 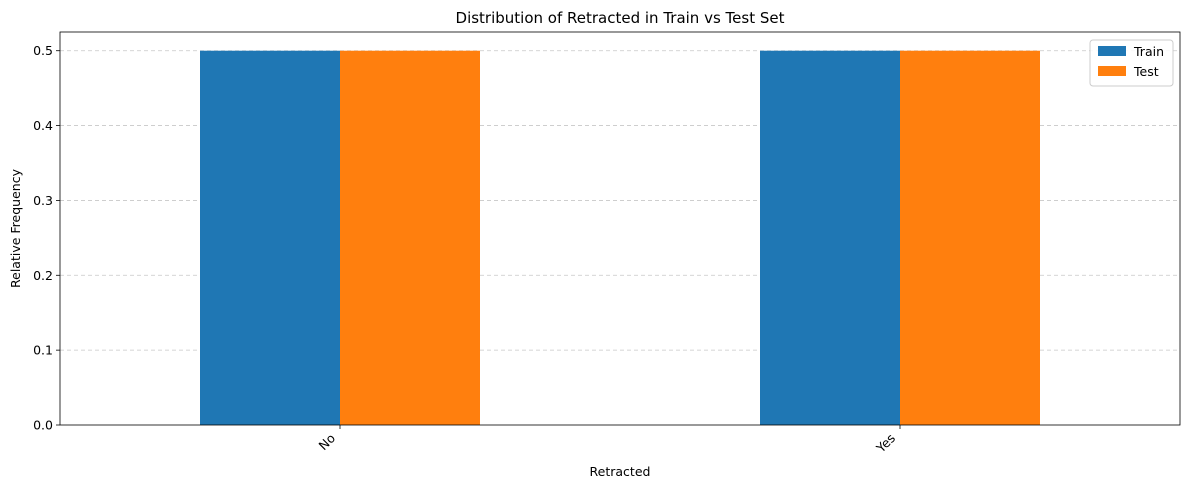 I want to click on y-tick-label: 0.3, so click(x=43, y=200).